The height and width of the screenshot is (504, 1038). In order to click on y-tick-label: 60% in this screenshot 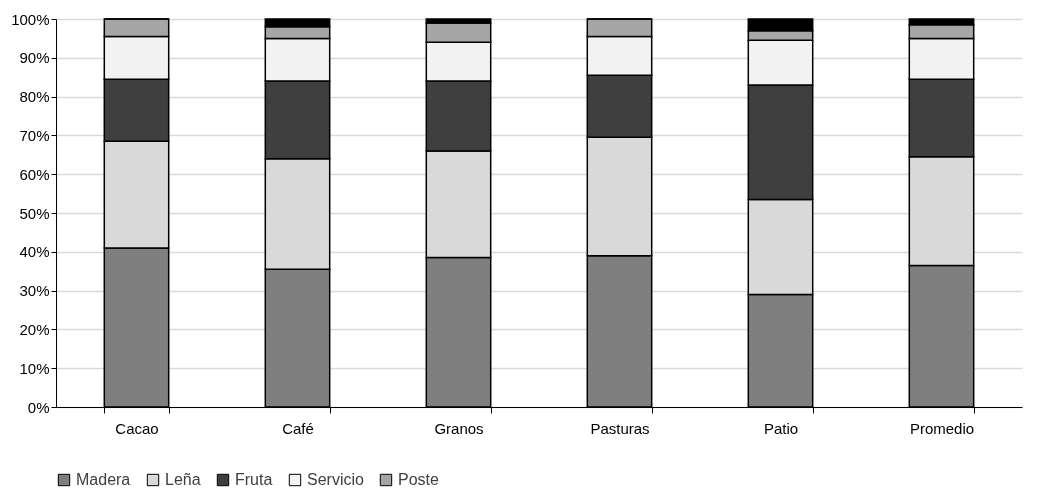, I will do `click(34, 174)`.